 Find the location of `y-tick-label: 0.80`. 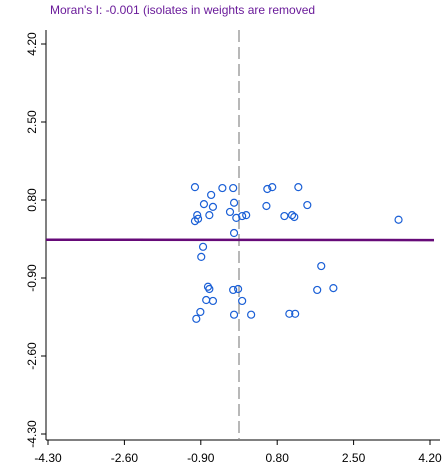

y-tick-label: 0.80 is located at coordinates (32, 200).